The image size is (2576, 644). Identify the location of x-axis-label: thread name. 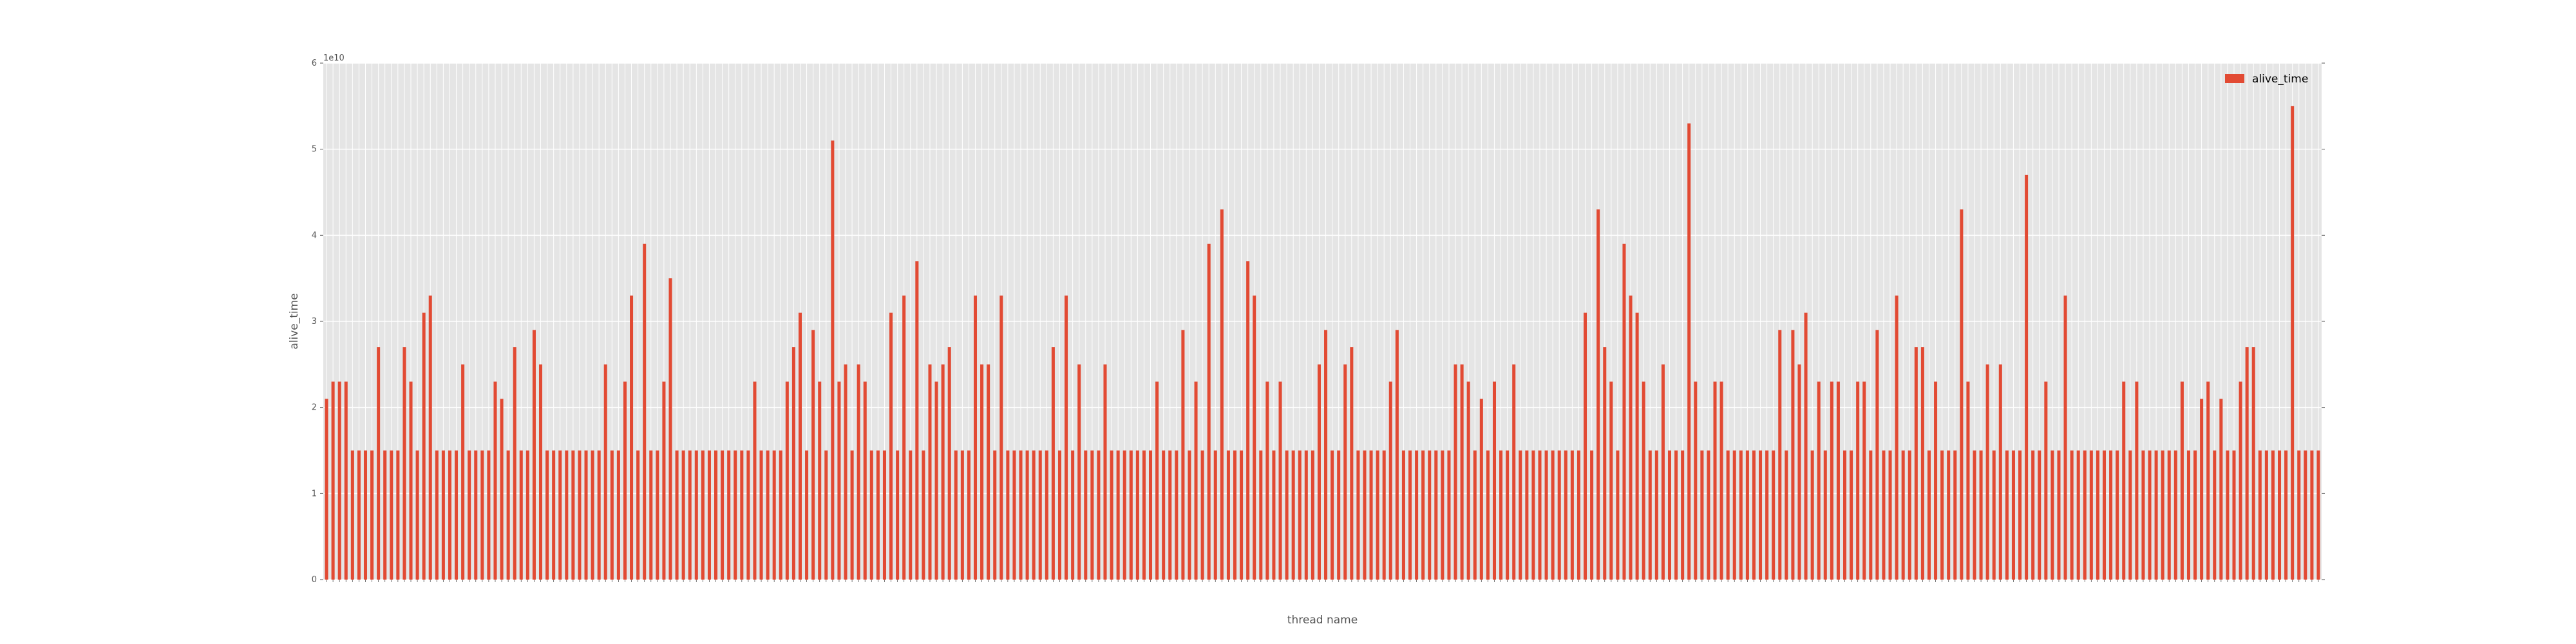
(1322, 620).